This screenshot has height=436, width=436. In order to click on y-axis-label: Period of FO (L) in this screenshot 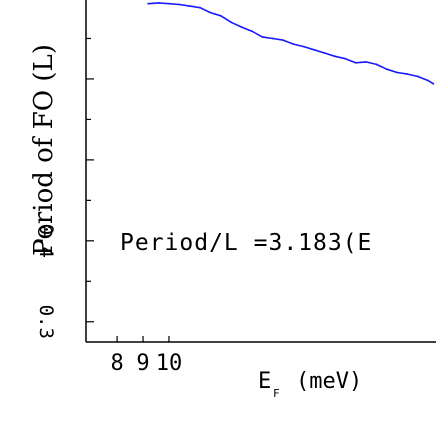, I will do `click(44, 150)`.